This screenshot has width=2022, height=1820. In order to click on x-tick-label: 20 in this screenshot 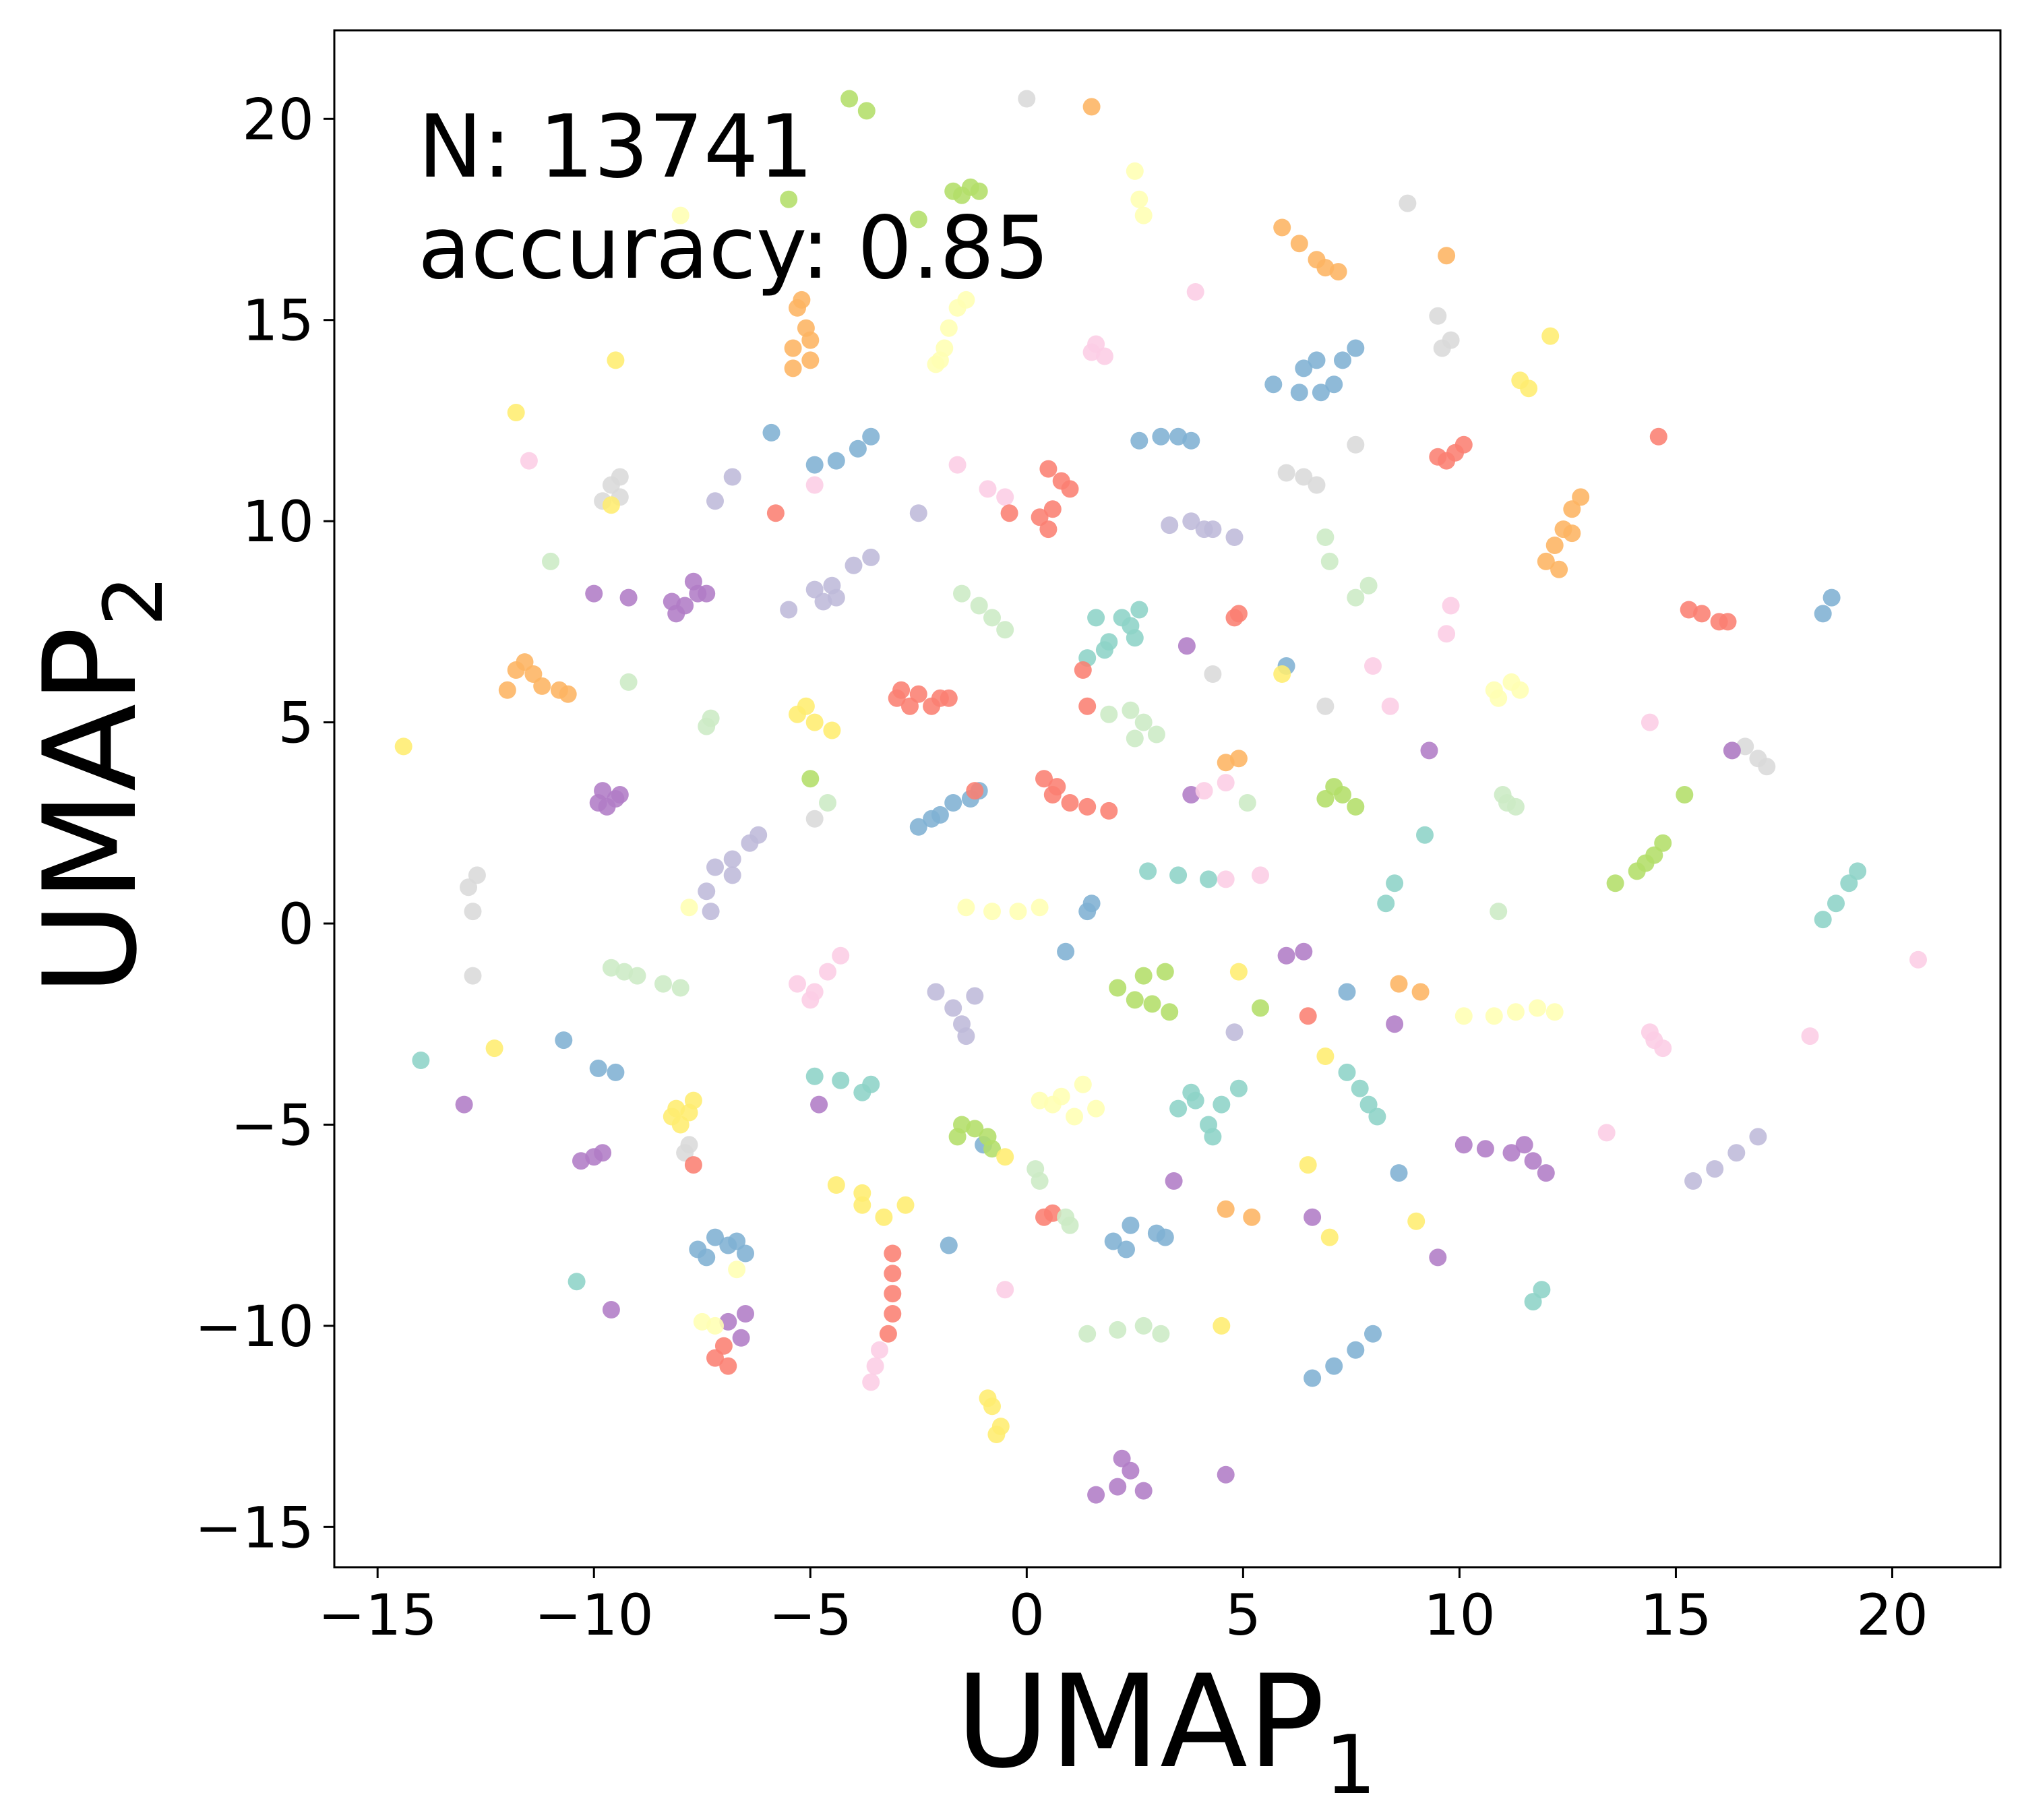, I will do `click(1892, 1615)`.